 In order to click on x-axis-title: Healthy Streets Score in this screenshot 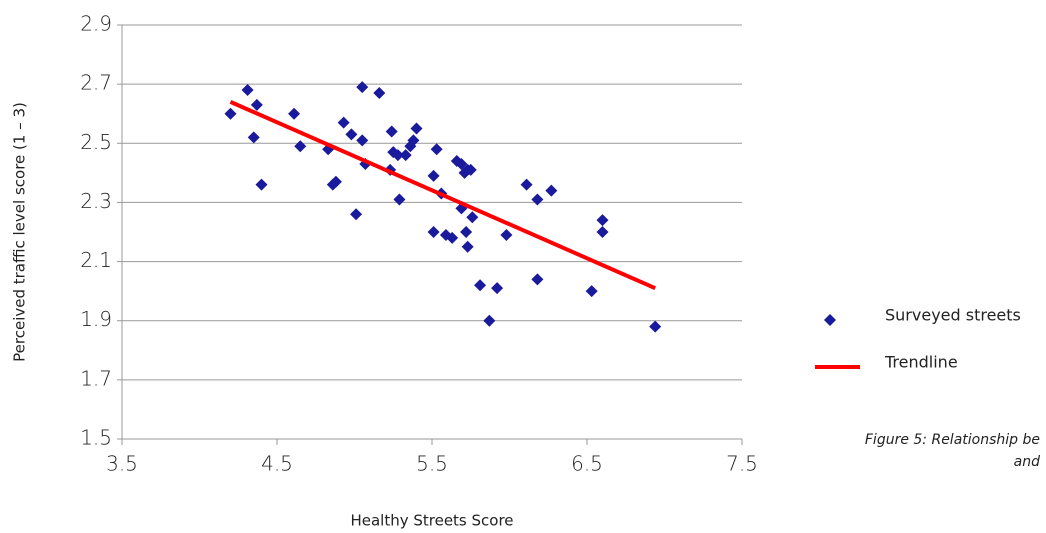, I will do `click(431, 521)`.